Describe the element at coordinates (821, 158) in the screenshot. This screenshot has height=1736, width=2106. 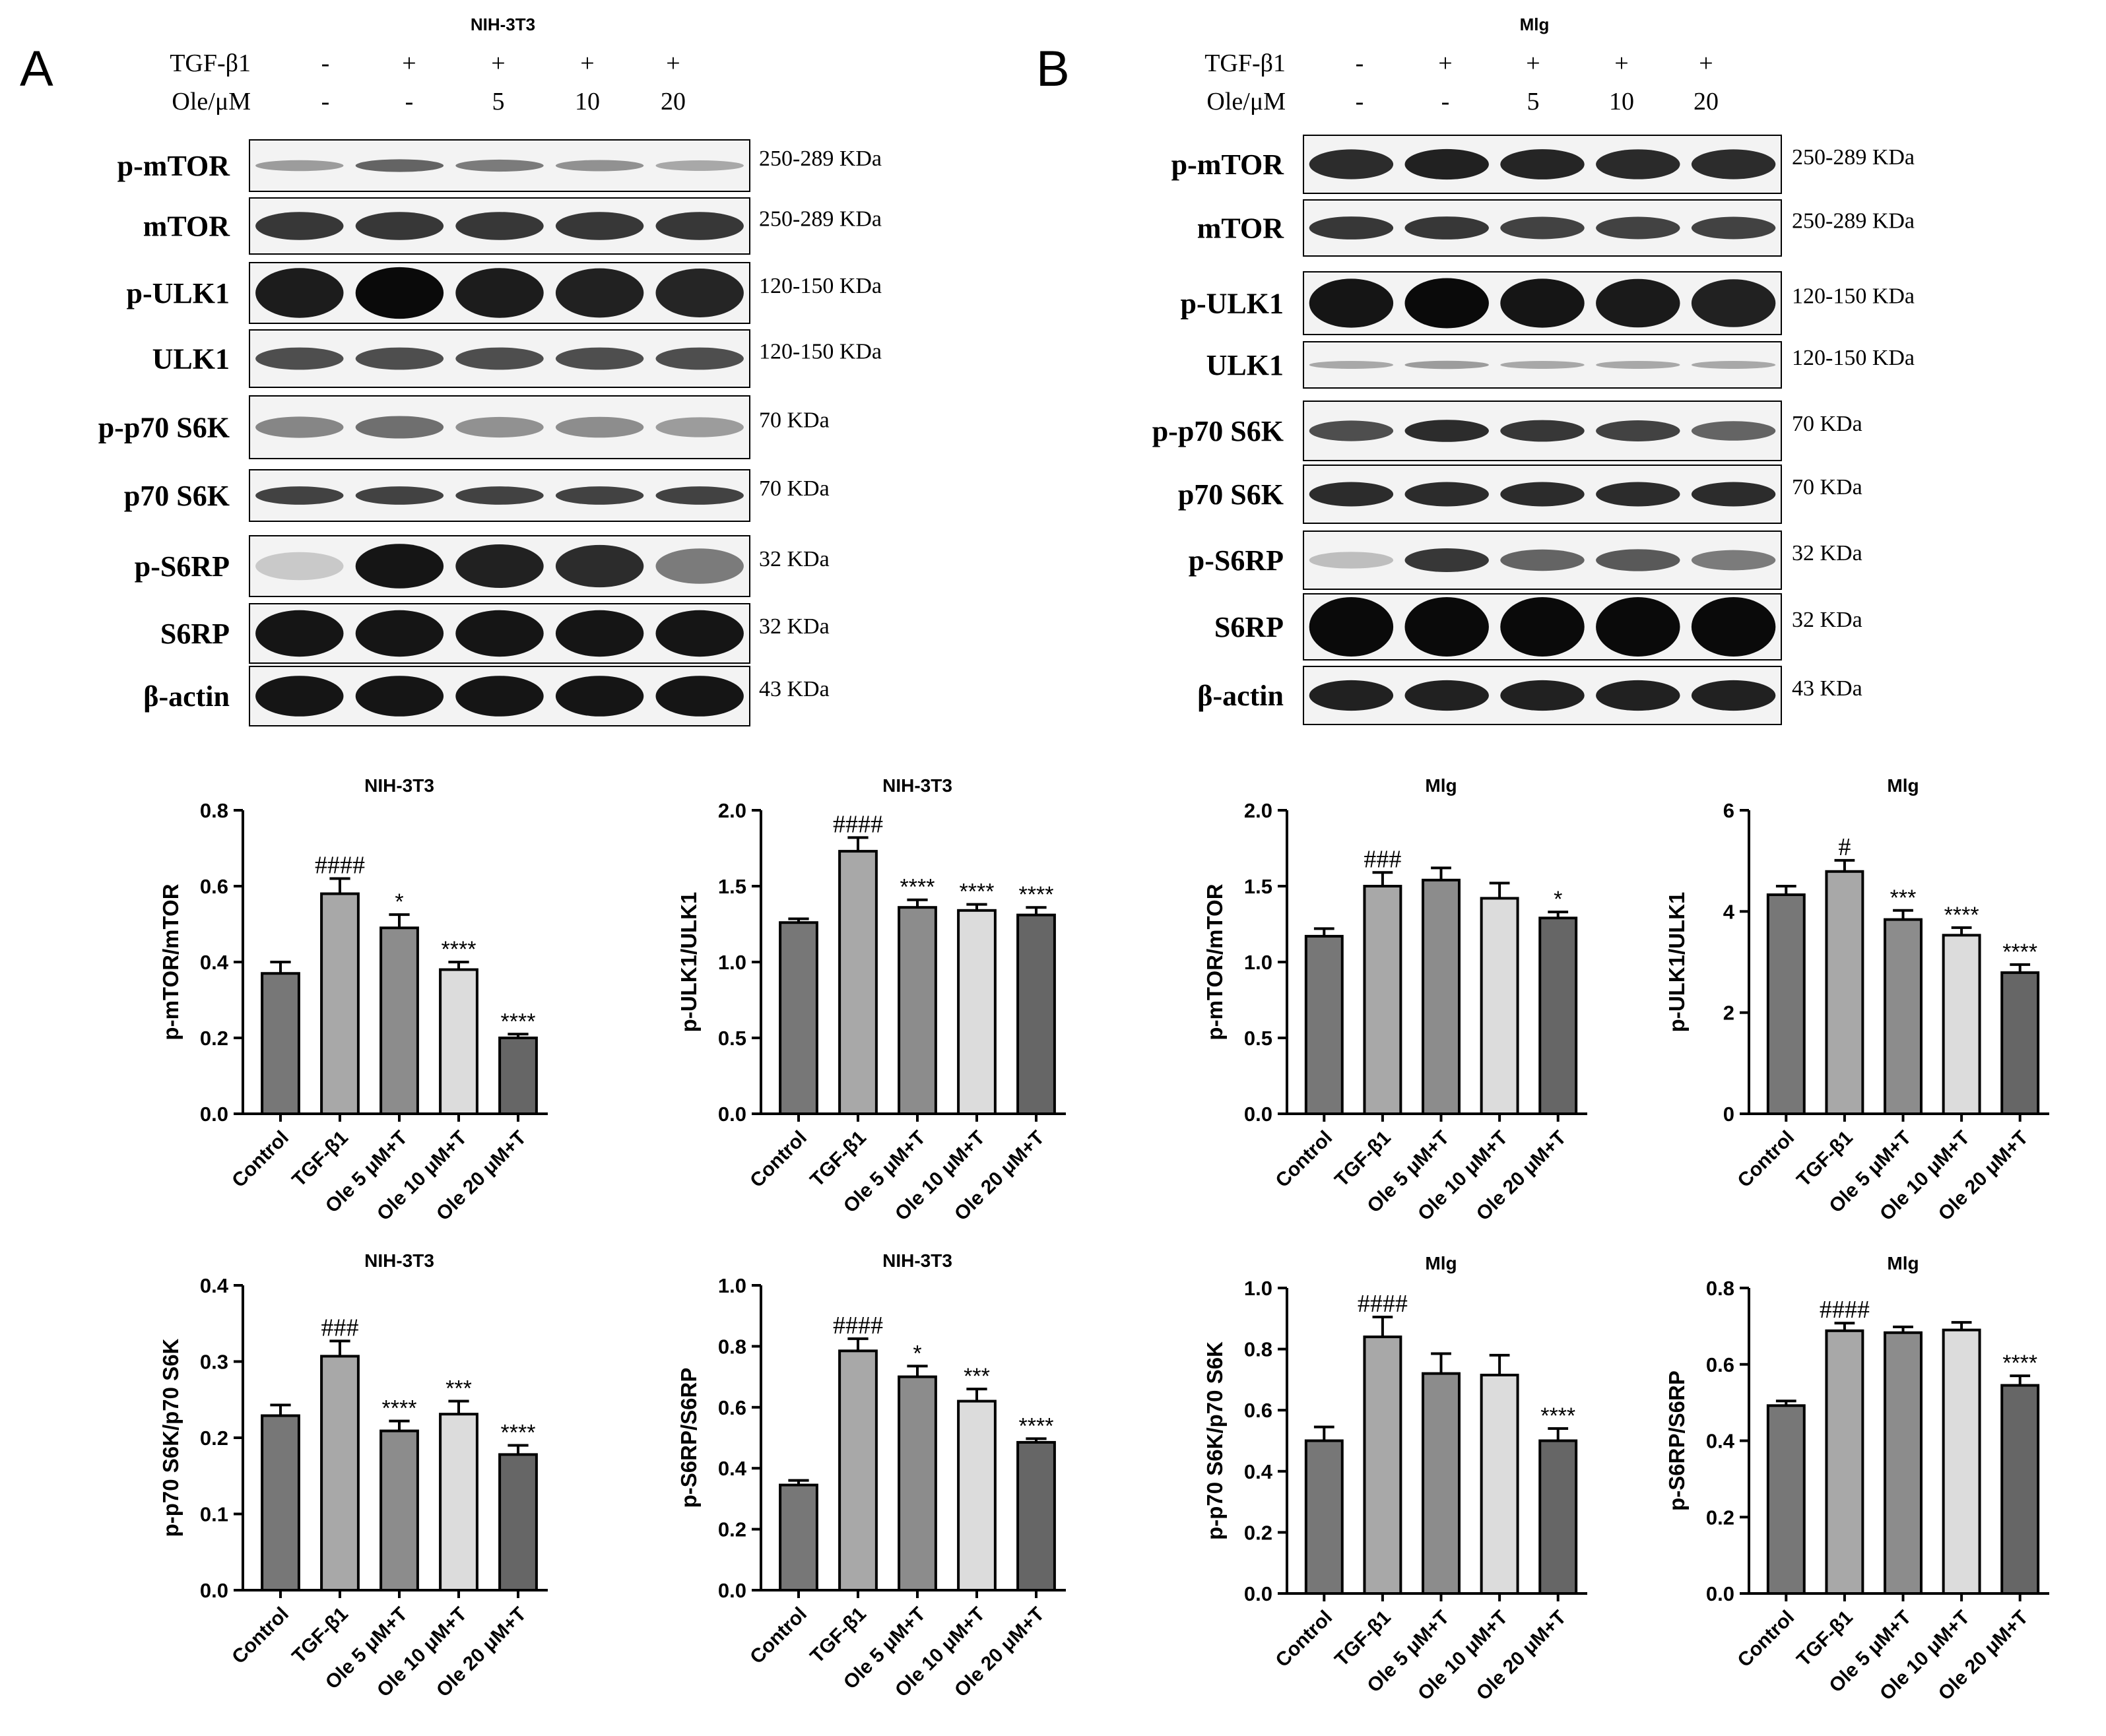
I see `molecular-weight-label: 250-289 KDa` at that location.